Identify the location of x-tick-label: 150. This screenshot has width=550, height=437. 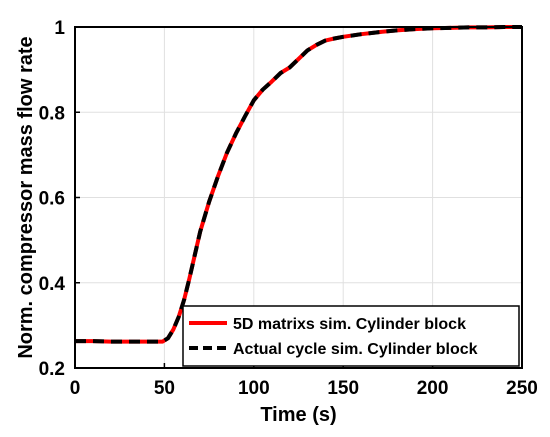
(343, 388).